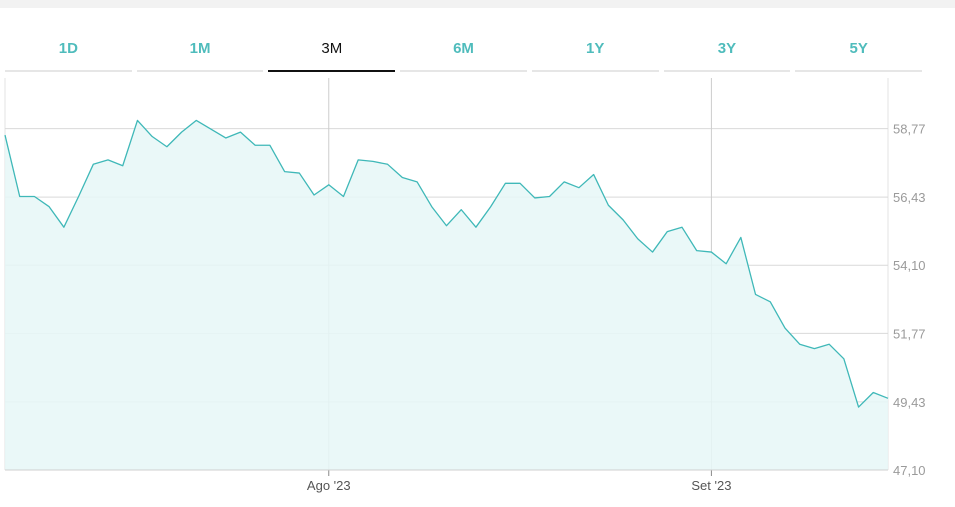 The height and width of the screenshot is (507, 955). I want to click on x-tick-label: Ago '23, so click(329, 485).